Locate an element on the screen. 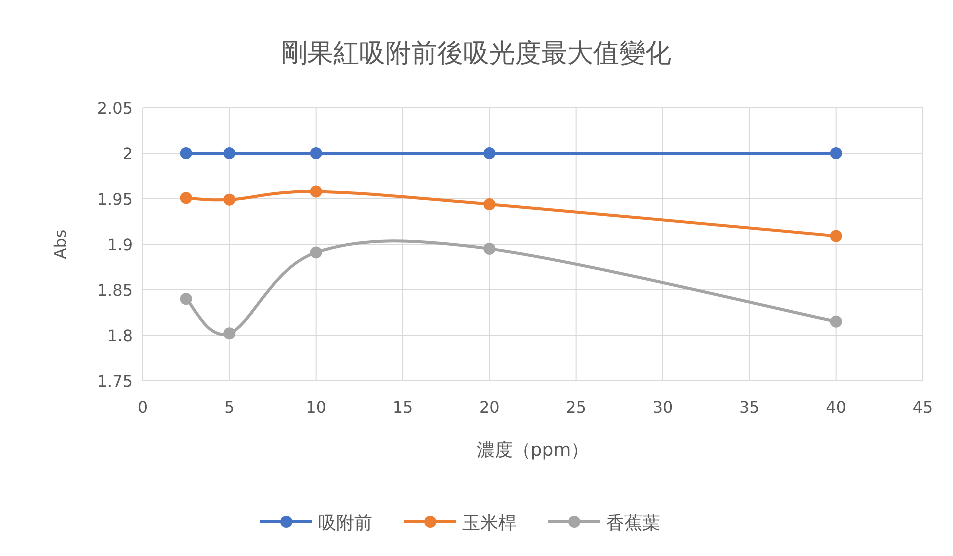 The height and width of the screenshot is (556, 953). legend-label: 吸附前 is located at coordinates (345, 523).